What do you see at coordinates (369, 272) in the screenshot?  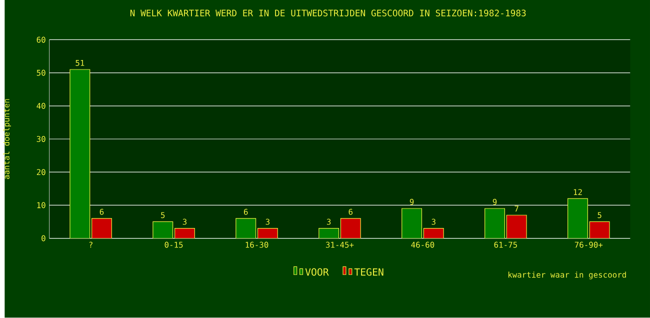 I see `legend-label: TEGEN` at bounding box center [369, 272].